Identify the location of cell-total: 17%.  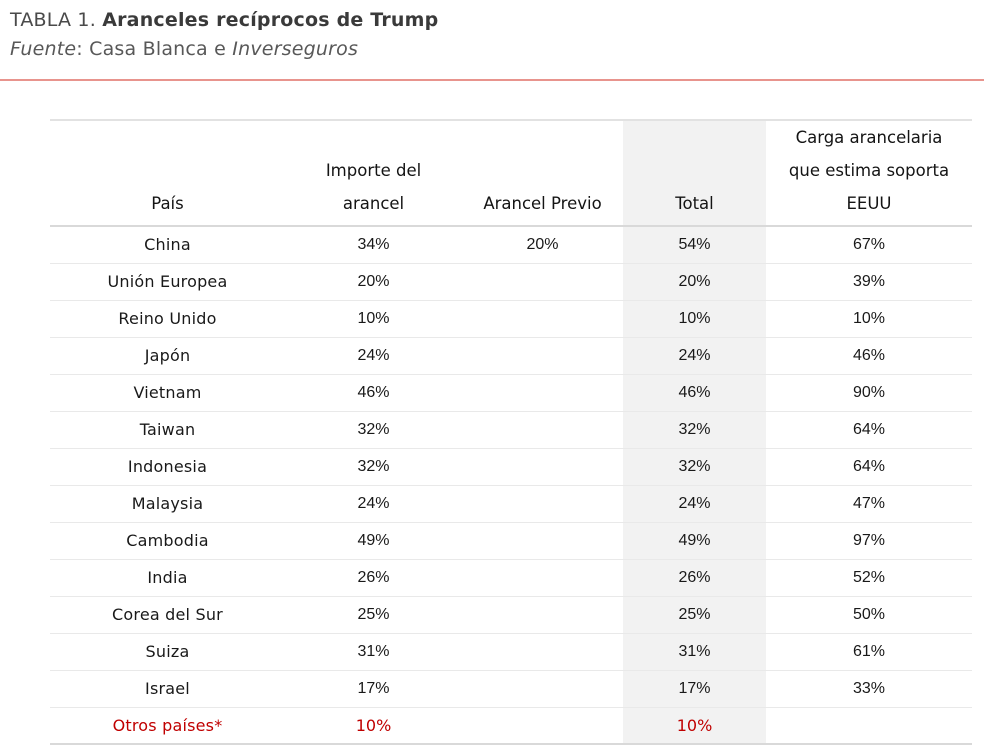
(694, 689).